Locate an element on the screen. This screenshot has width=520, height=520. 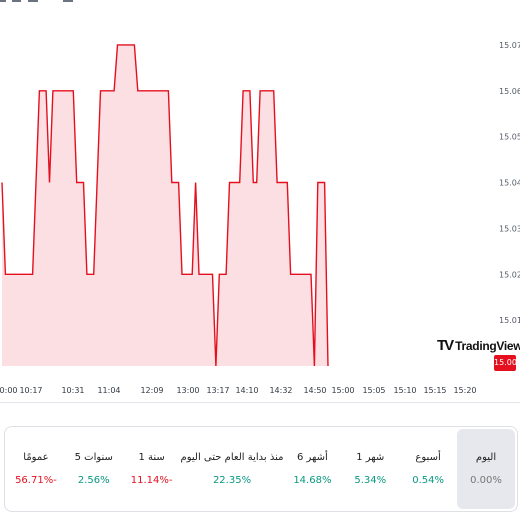
performance-period: عمومًا 56.71%- is located at coordinates (36, 469).